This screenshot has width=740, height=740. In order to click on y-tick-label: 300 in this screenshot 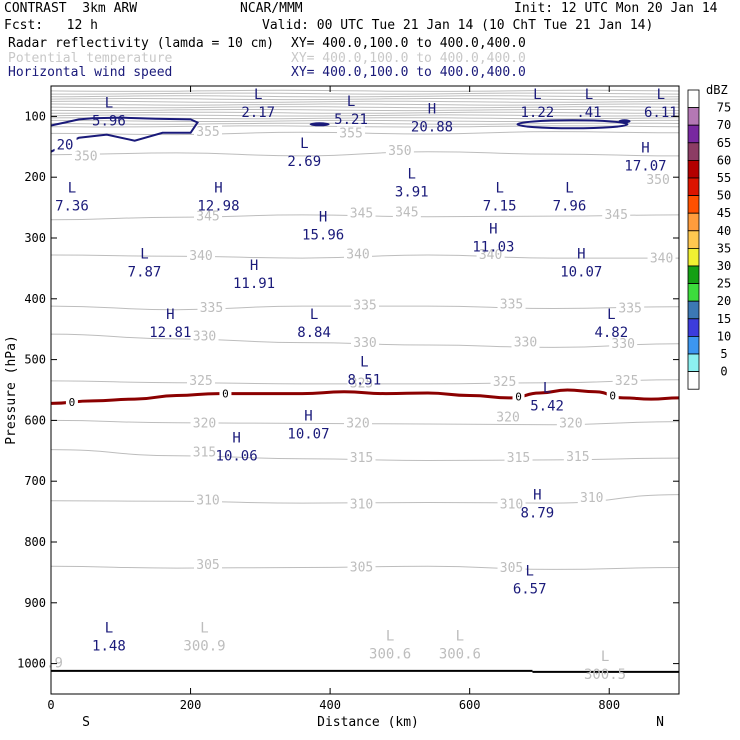, I will do `click(35, 238)`.